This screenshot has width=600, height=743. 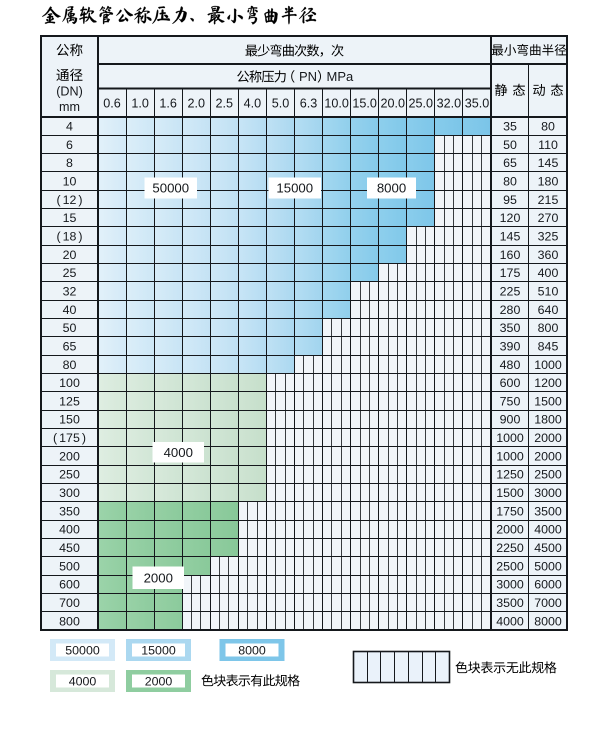 What do you see at coordinates (70, 200) in the screenshot?
I see `svg-text: 12` at bounding box center [70, 200].